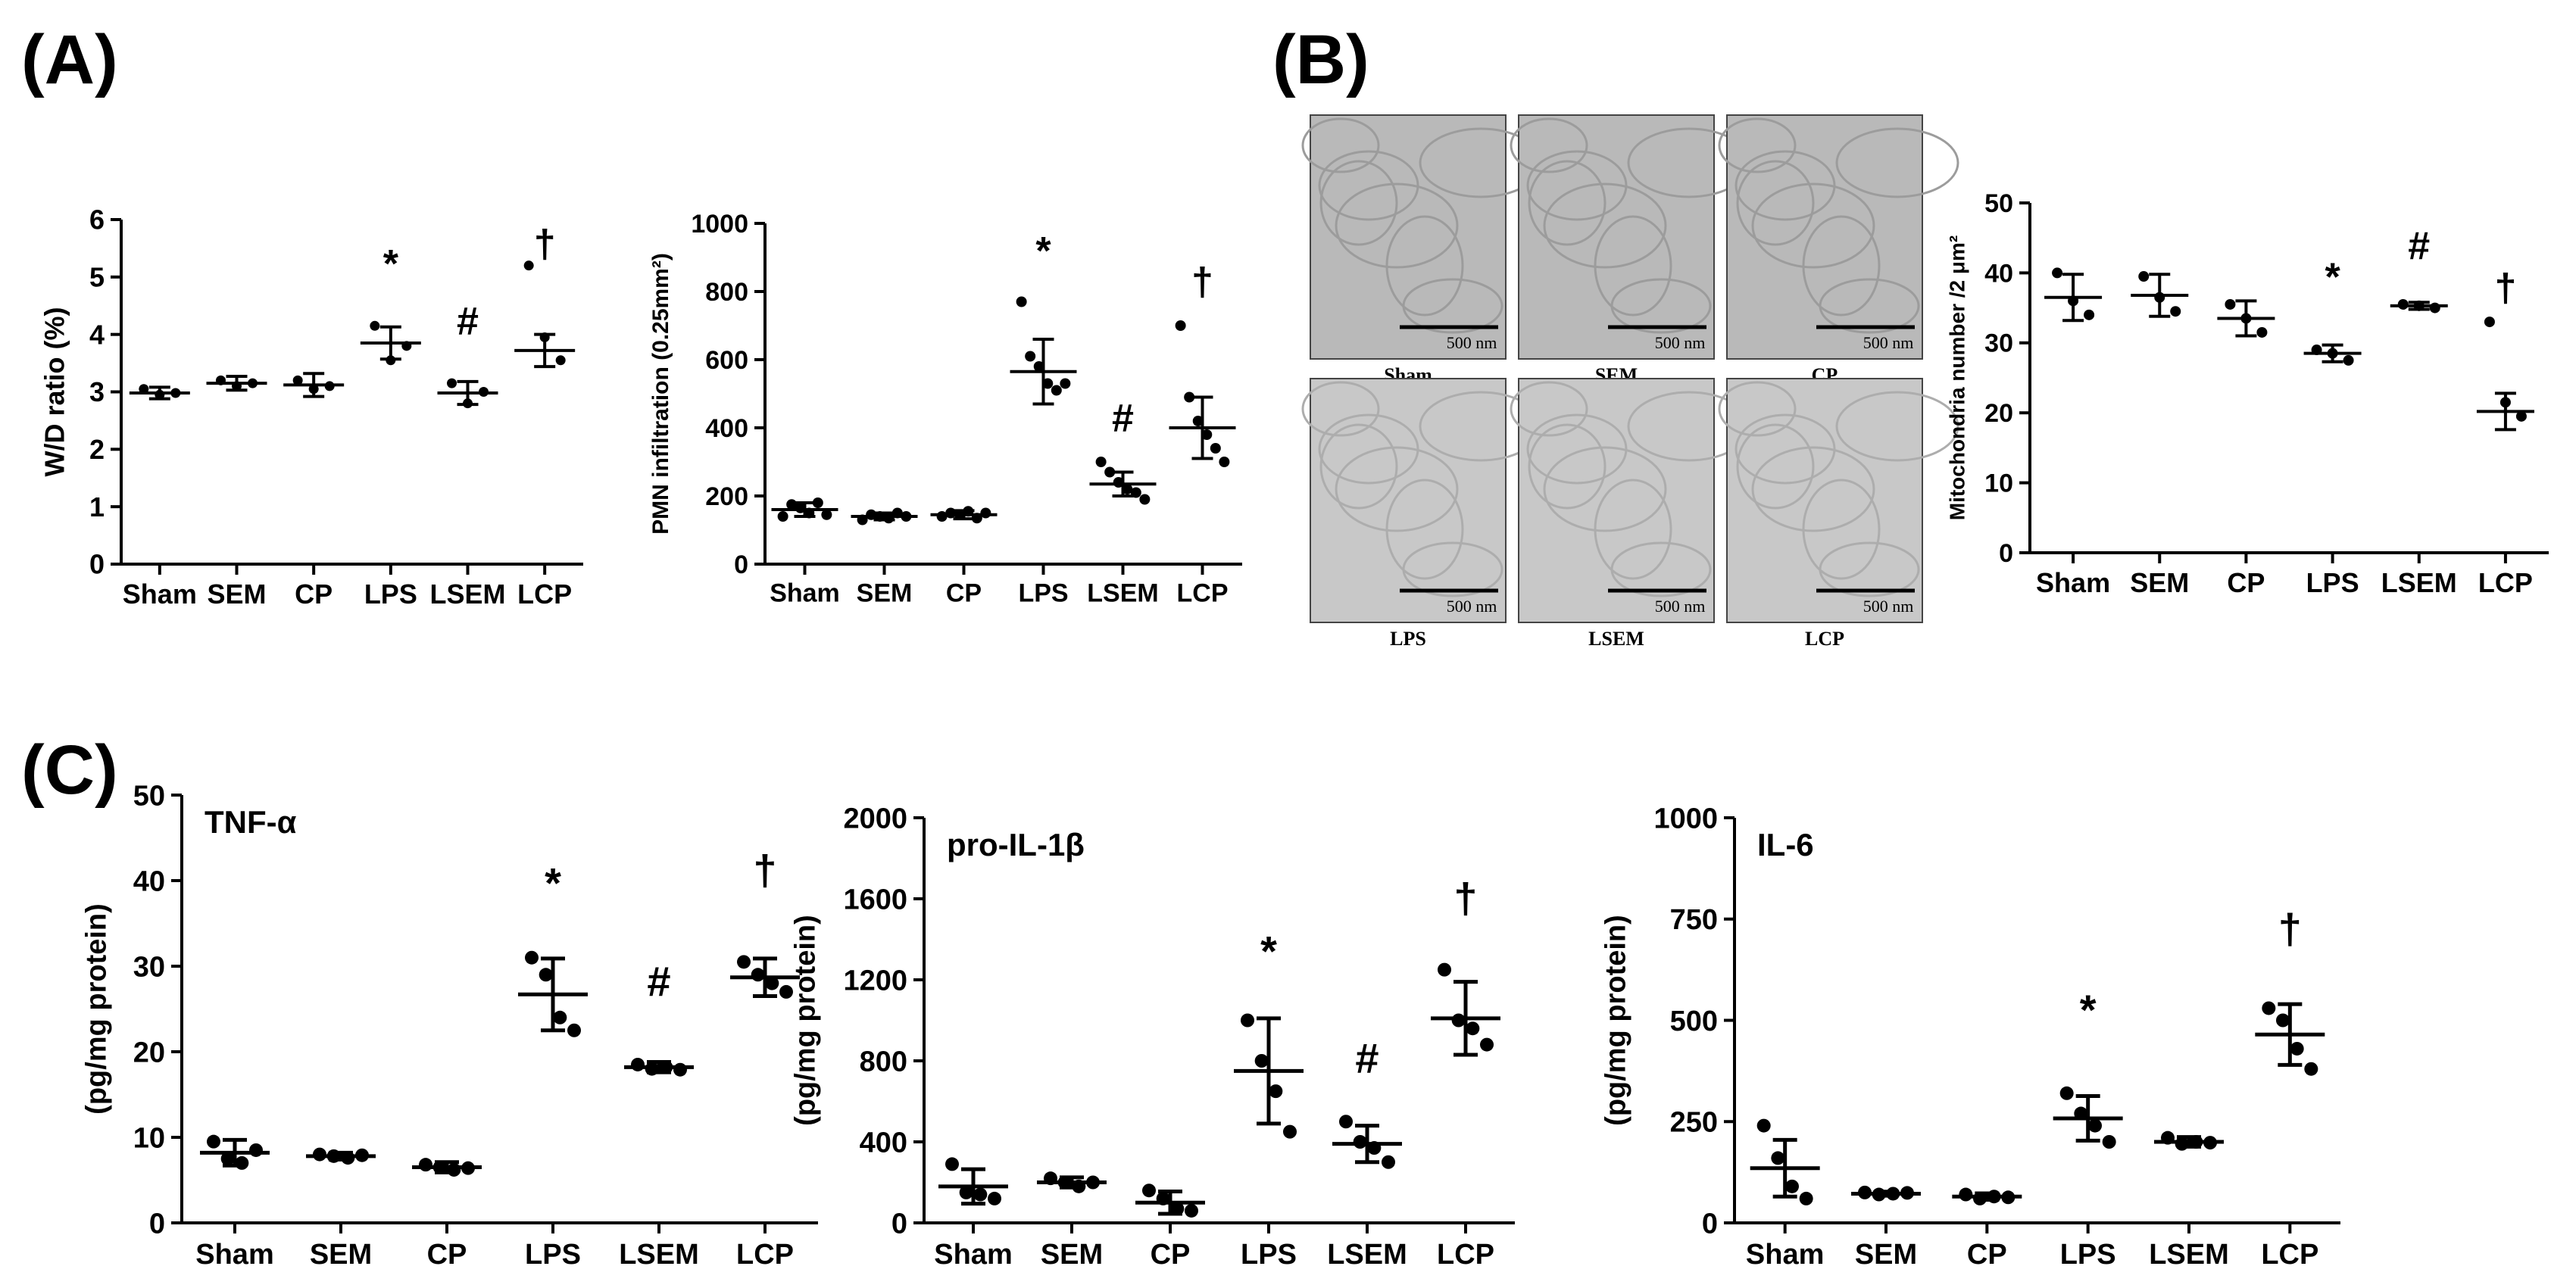  What do you see at coordinates (1999, 483) in the screenshot?
I see `y-tick-label: 10` at bounding box center [1999, 483].